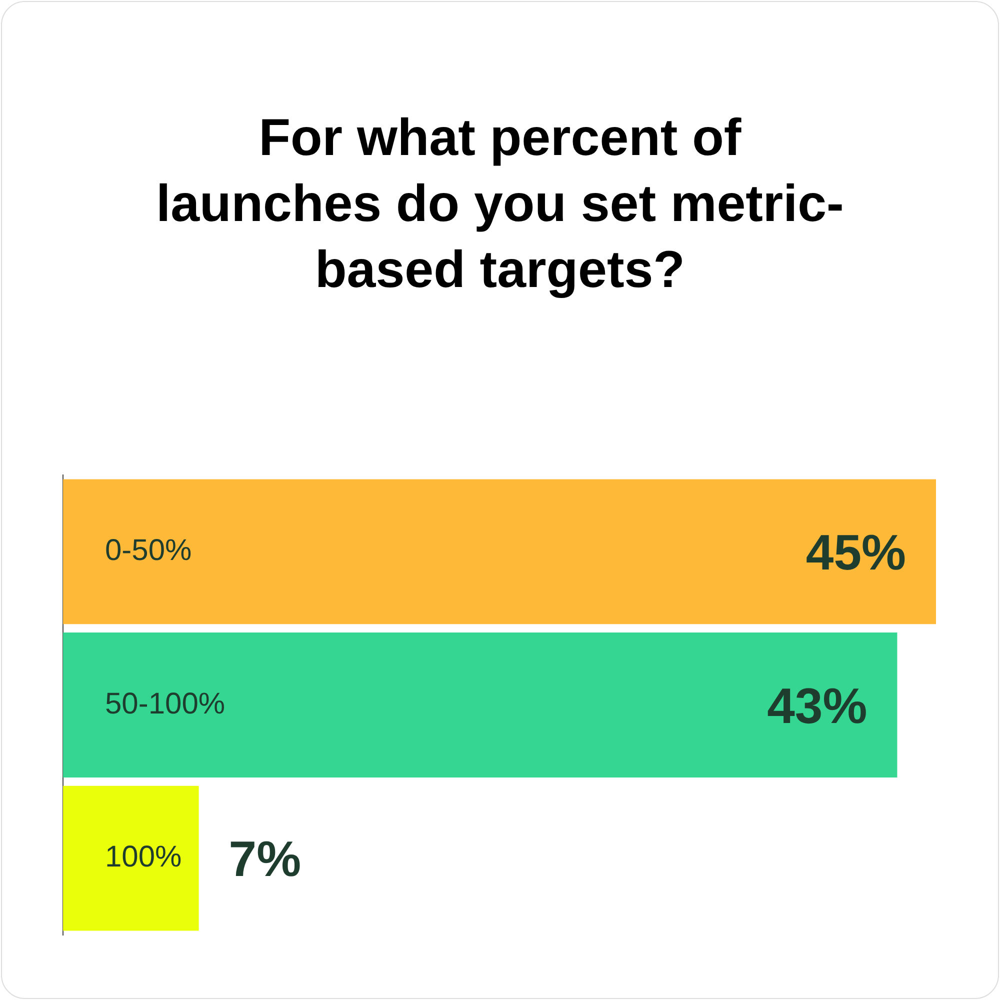 The width and height of the screenshot is (1000, 1000). Describe the element at coordinates (165, 703) in the screenshot. I see `y-tick-label: 50-100%` at that location.